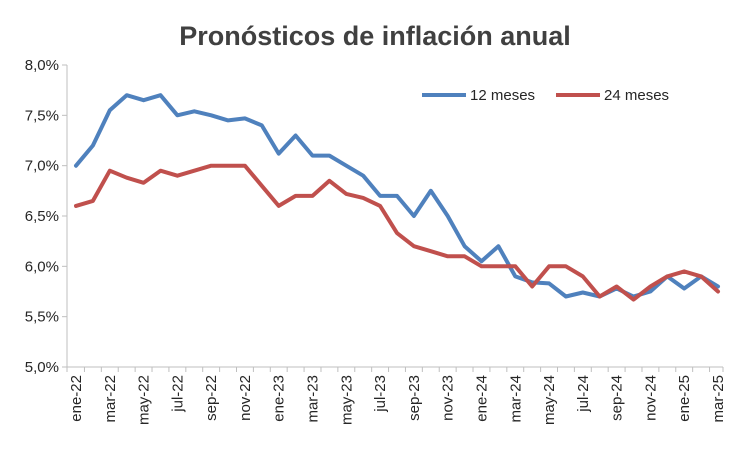 This screenshot has width=750, height=450. What do you see at coordinates (617, 398) in the screenshot?
I see `x-tick-label: sep-24` at bounding box center [617, 398].